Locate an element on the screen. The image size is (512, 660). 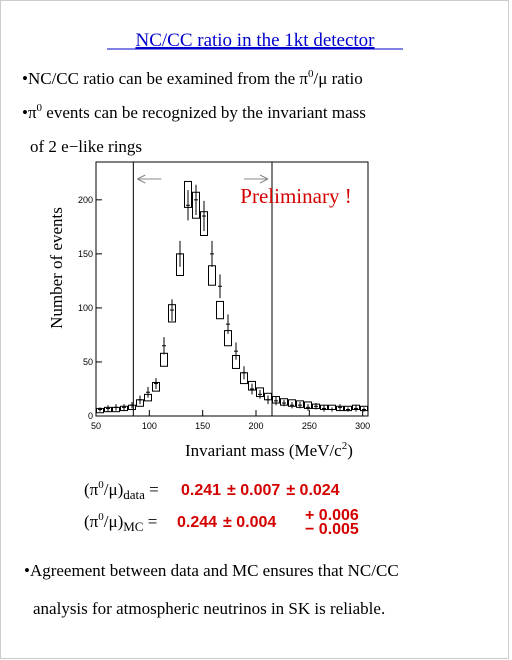
syst-plus: + 0.006 is located at coordinates (332, 515).